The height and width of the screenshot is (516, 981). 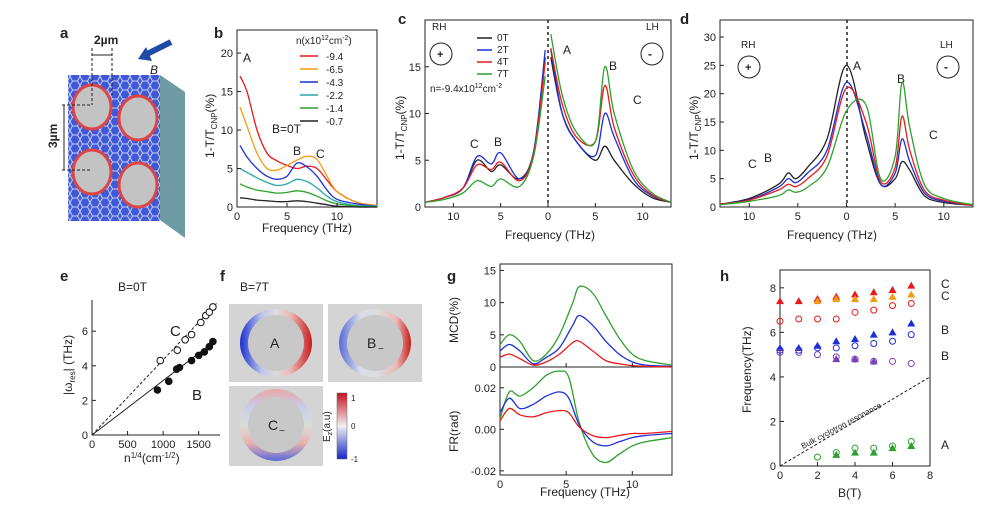 I want to click on peak-label-c-Cm: C, so click(x=637, y=100).